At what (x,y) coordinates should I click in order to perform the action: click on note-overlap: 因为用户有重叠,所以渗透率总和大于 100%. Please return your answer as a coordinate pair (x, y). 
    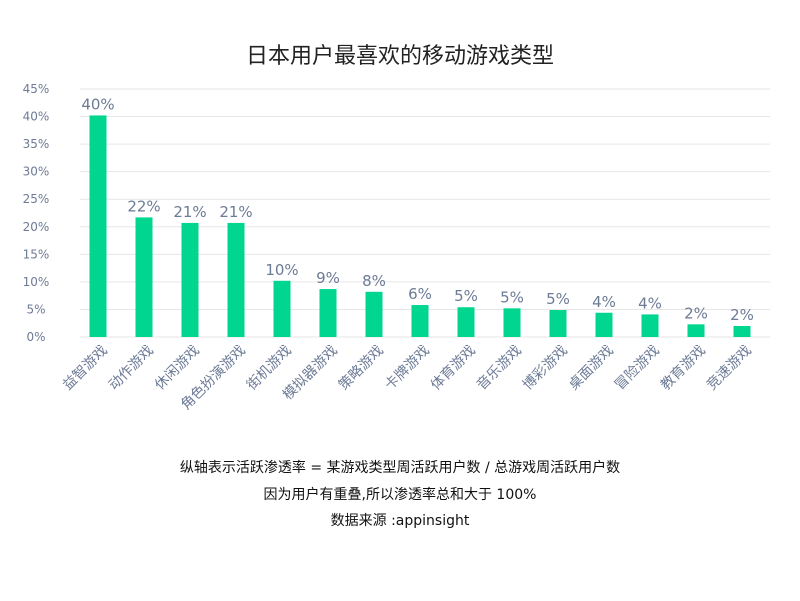
    Looking at the image, I should click on (400, 495).